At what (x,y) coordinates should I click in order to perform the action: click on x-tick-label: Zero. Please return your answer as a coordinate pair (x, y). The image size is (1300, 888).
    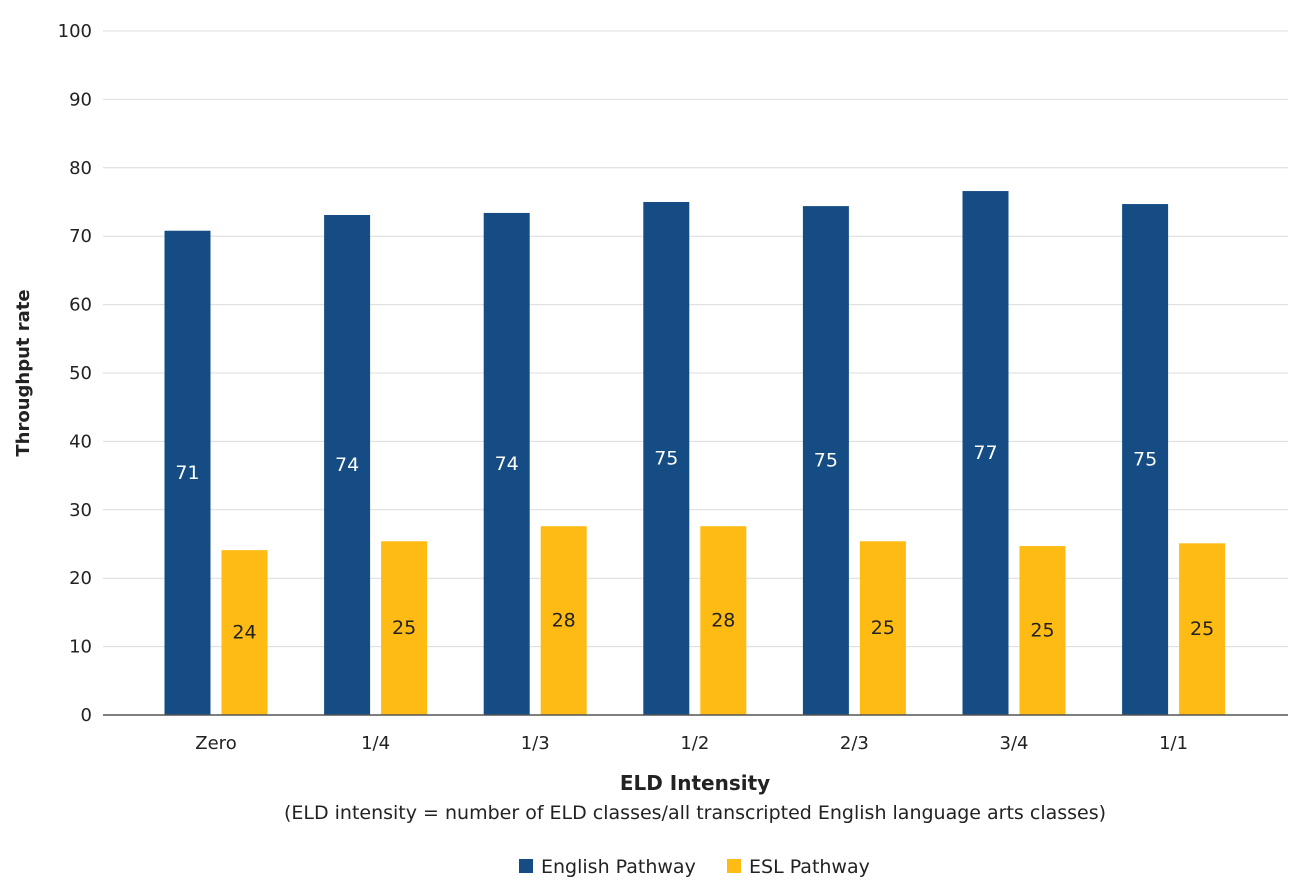
    Looking at the image, I should click on (215, 743).